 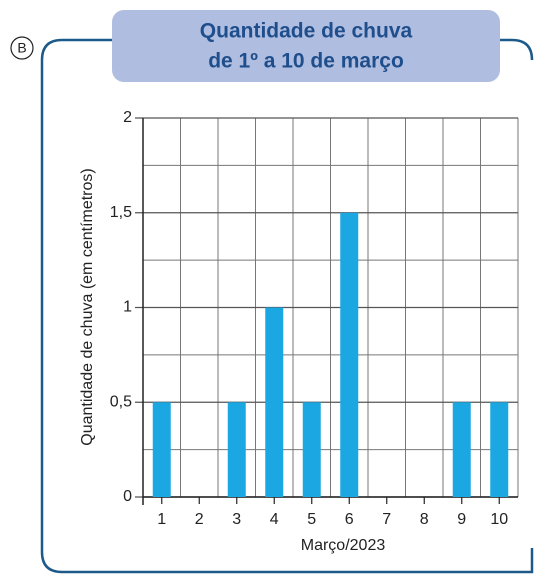 What do you see at coordinates (461, 519) in the screenshot?
I see `x-tick-label: 9` at bounding box center [461, 519].